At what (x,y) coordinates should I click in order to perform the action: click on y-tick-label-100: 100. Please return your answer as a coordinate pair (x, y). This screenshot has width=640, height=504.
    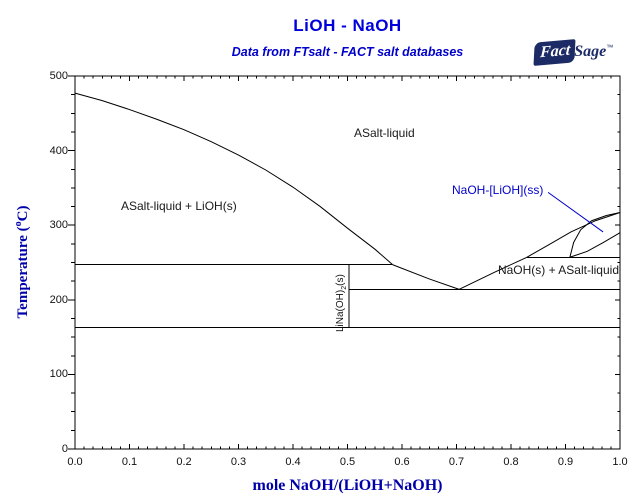
    Looking at the image, I should click on (58, 374).